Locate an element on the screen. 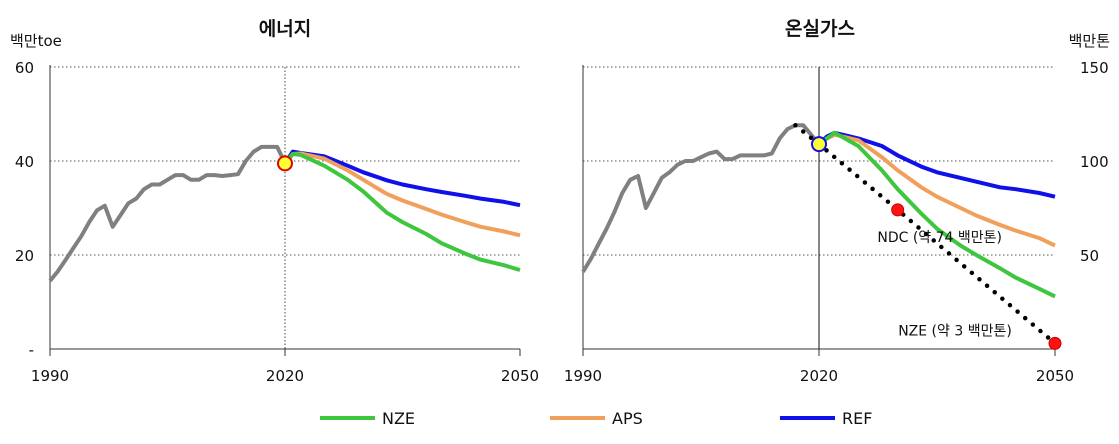 This screenshot has height=444, width=1119. target-label: NDC (약 74 백만톤) is located at coordinates (939, 238).